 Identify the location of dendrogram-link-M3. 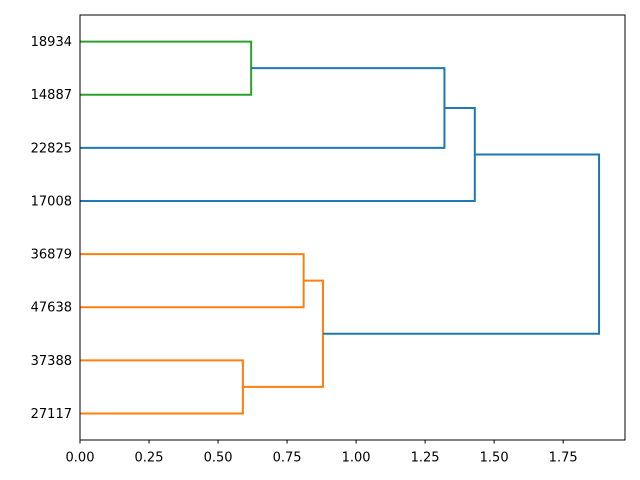
(283, 333).